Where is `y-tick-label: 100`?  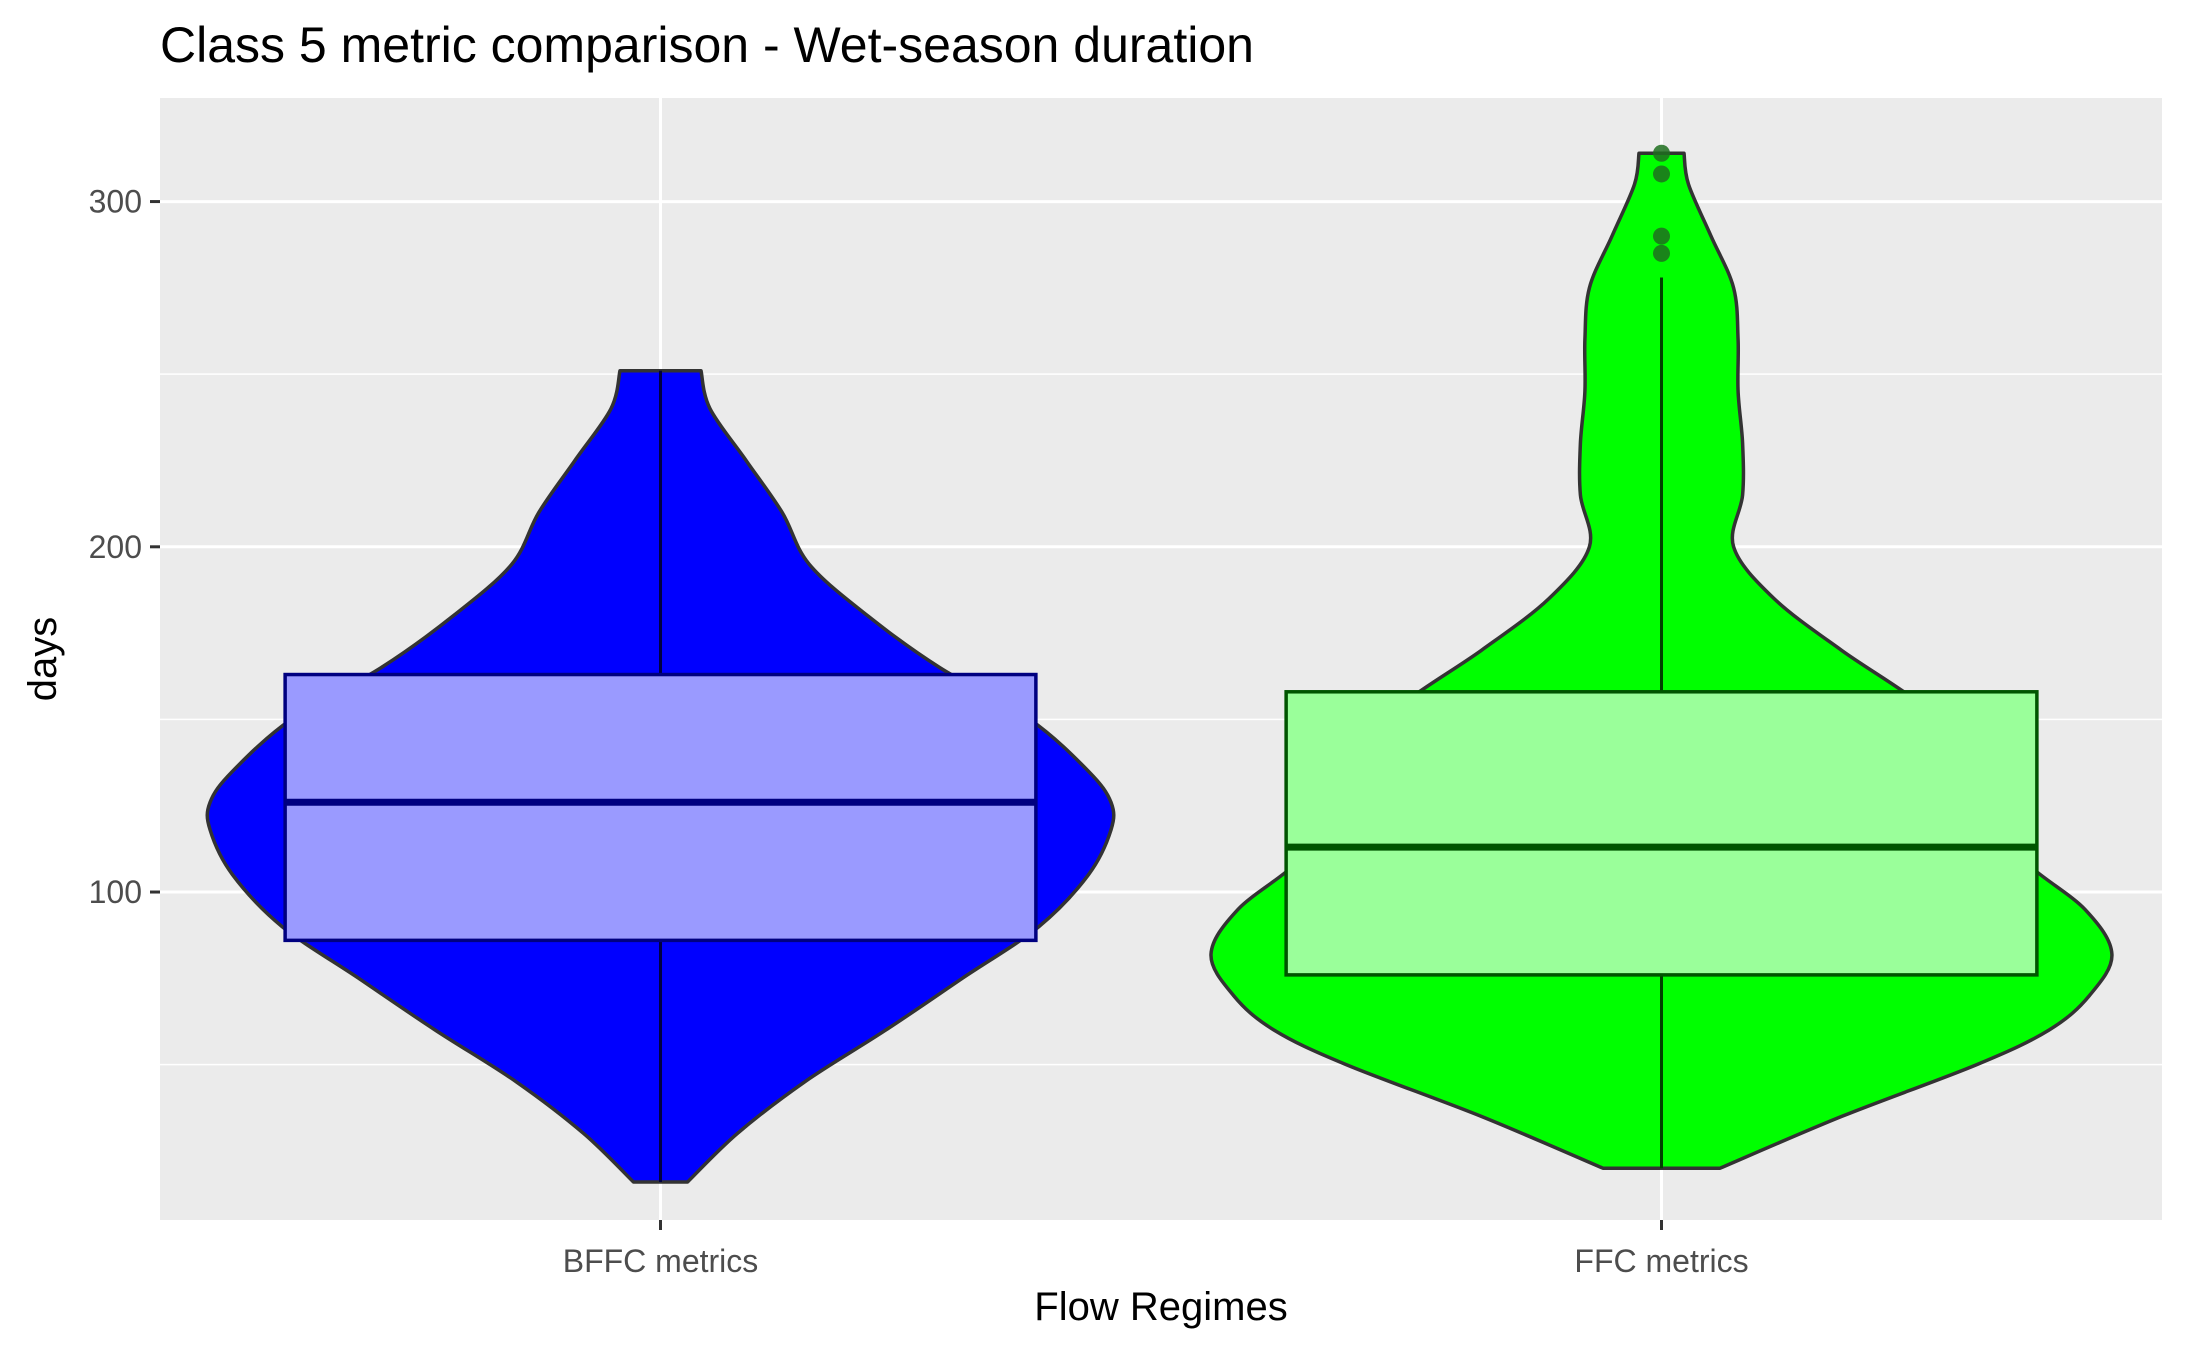
y-tick-label: 100 is located at coordinates (115, 892).